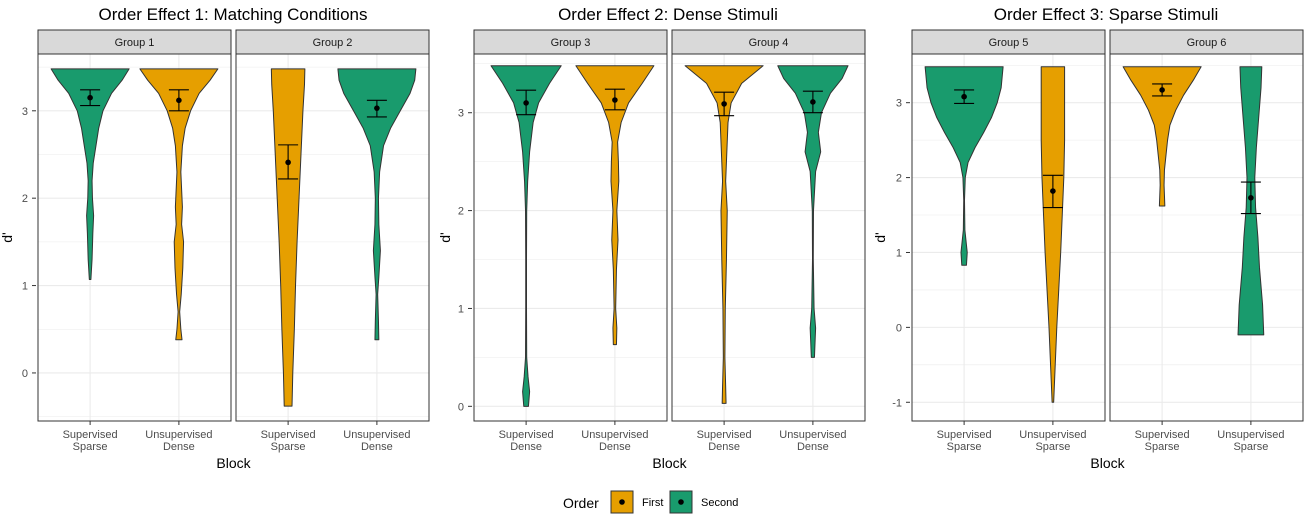  Describe the element at coordinates (1106, 14) in the screenshot. I see `chart-title: Order Effect 3: Sparse Stimuli` at that location.